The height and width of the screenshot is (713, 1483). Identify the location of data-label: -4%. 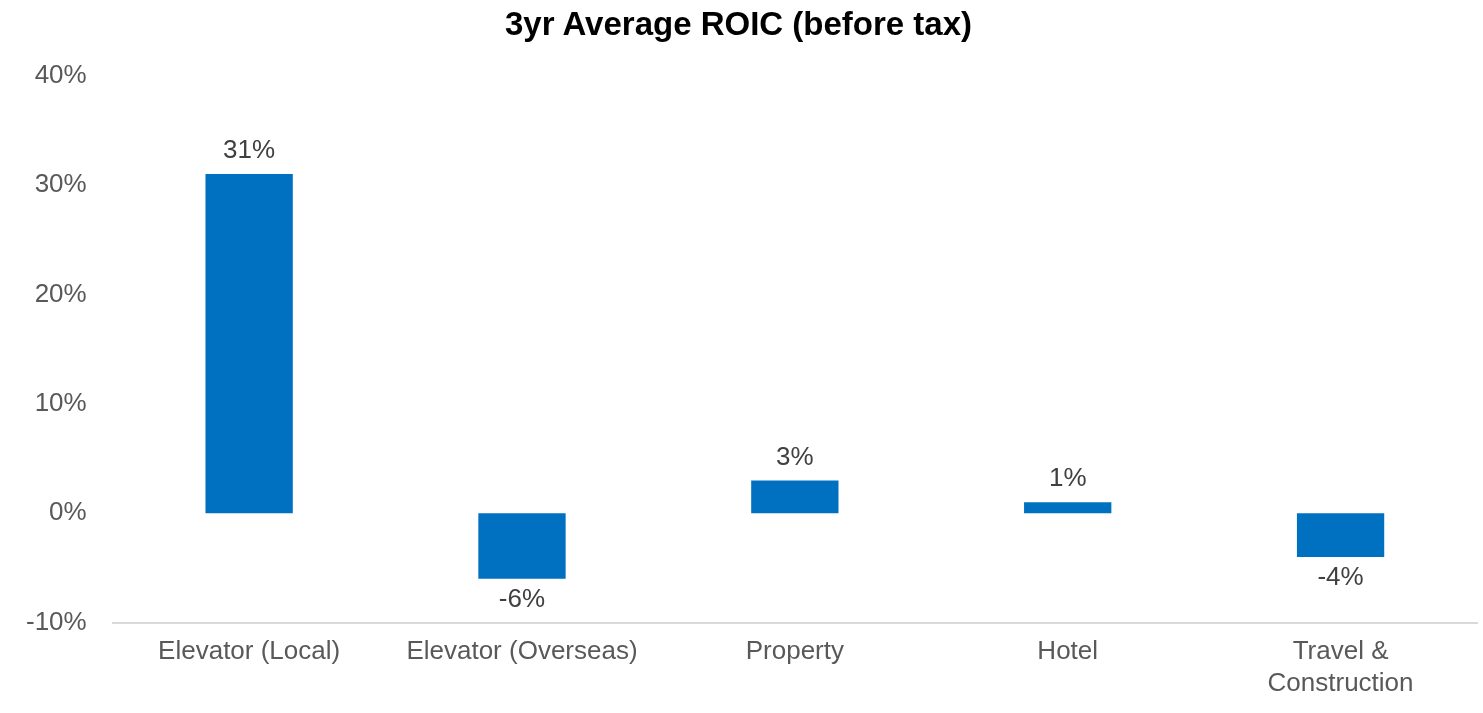
(1340, 576).